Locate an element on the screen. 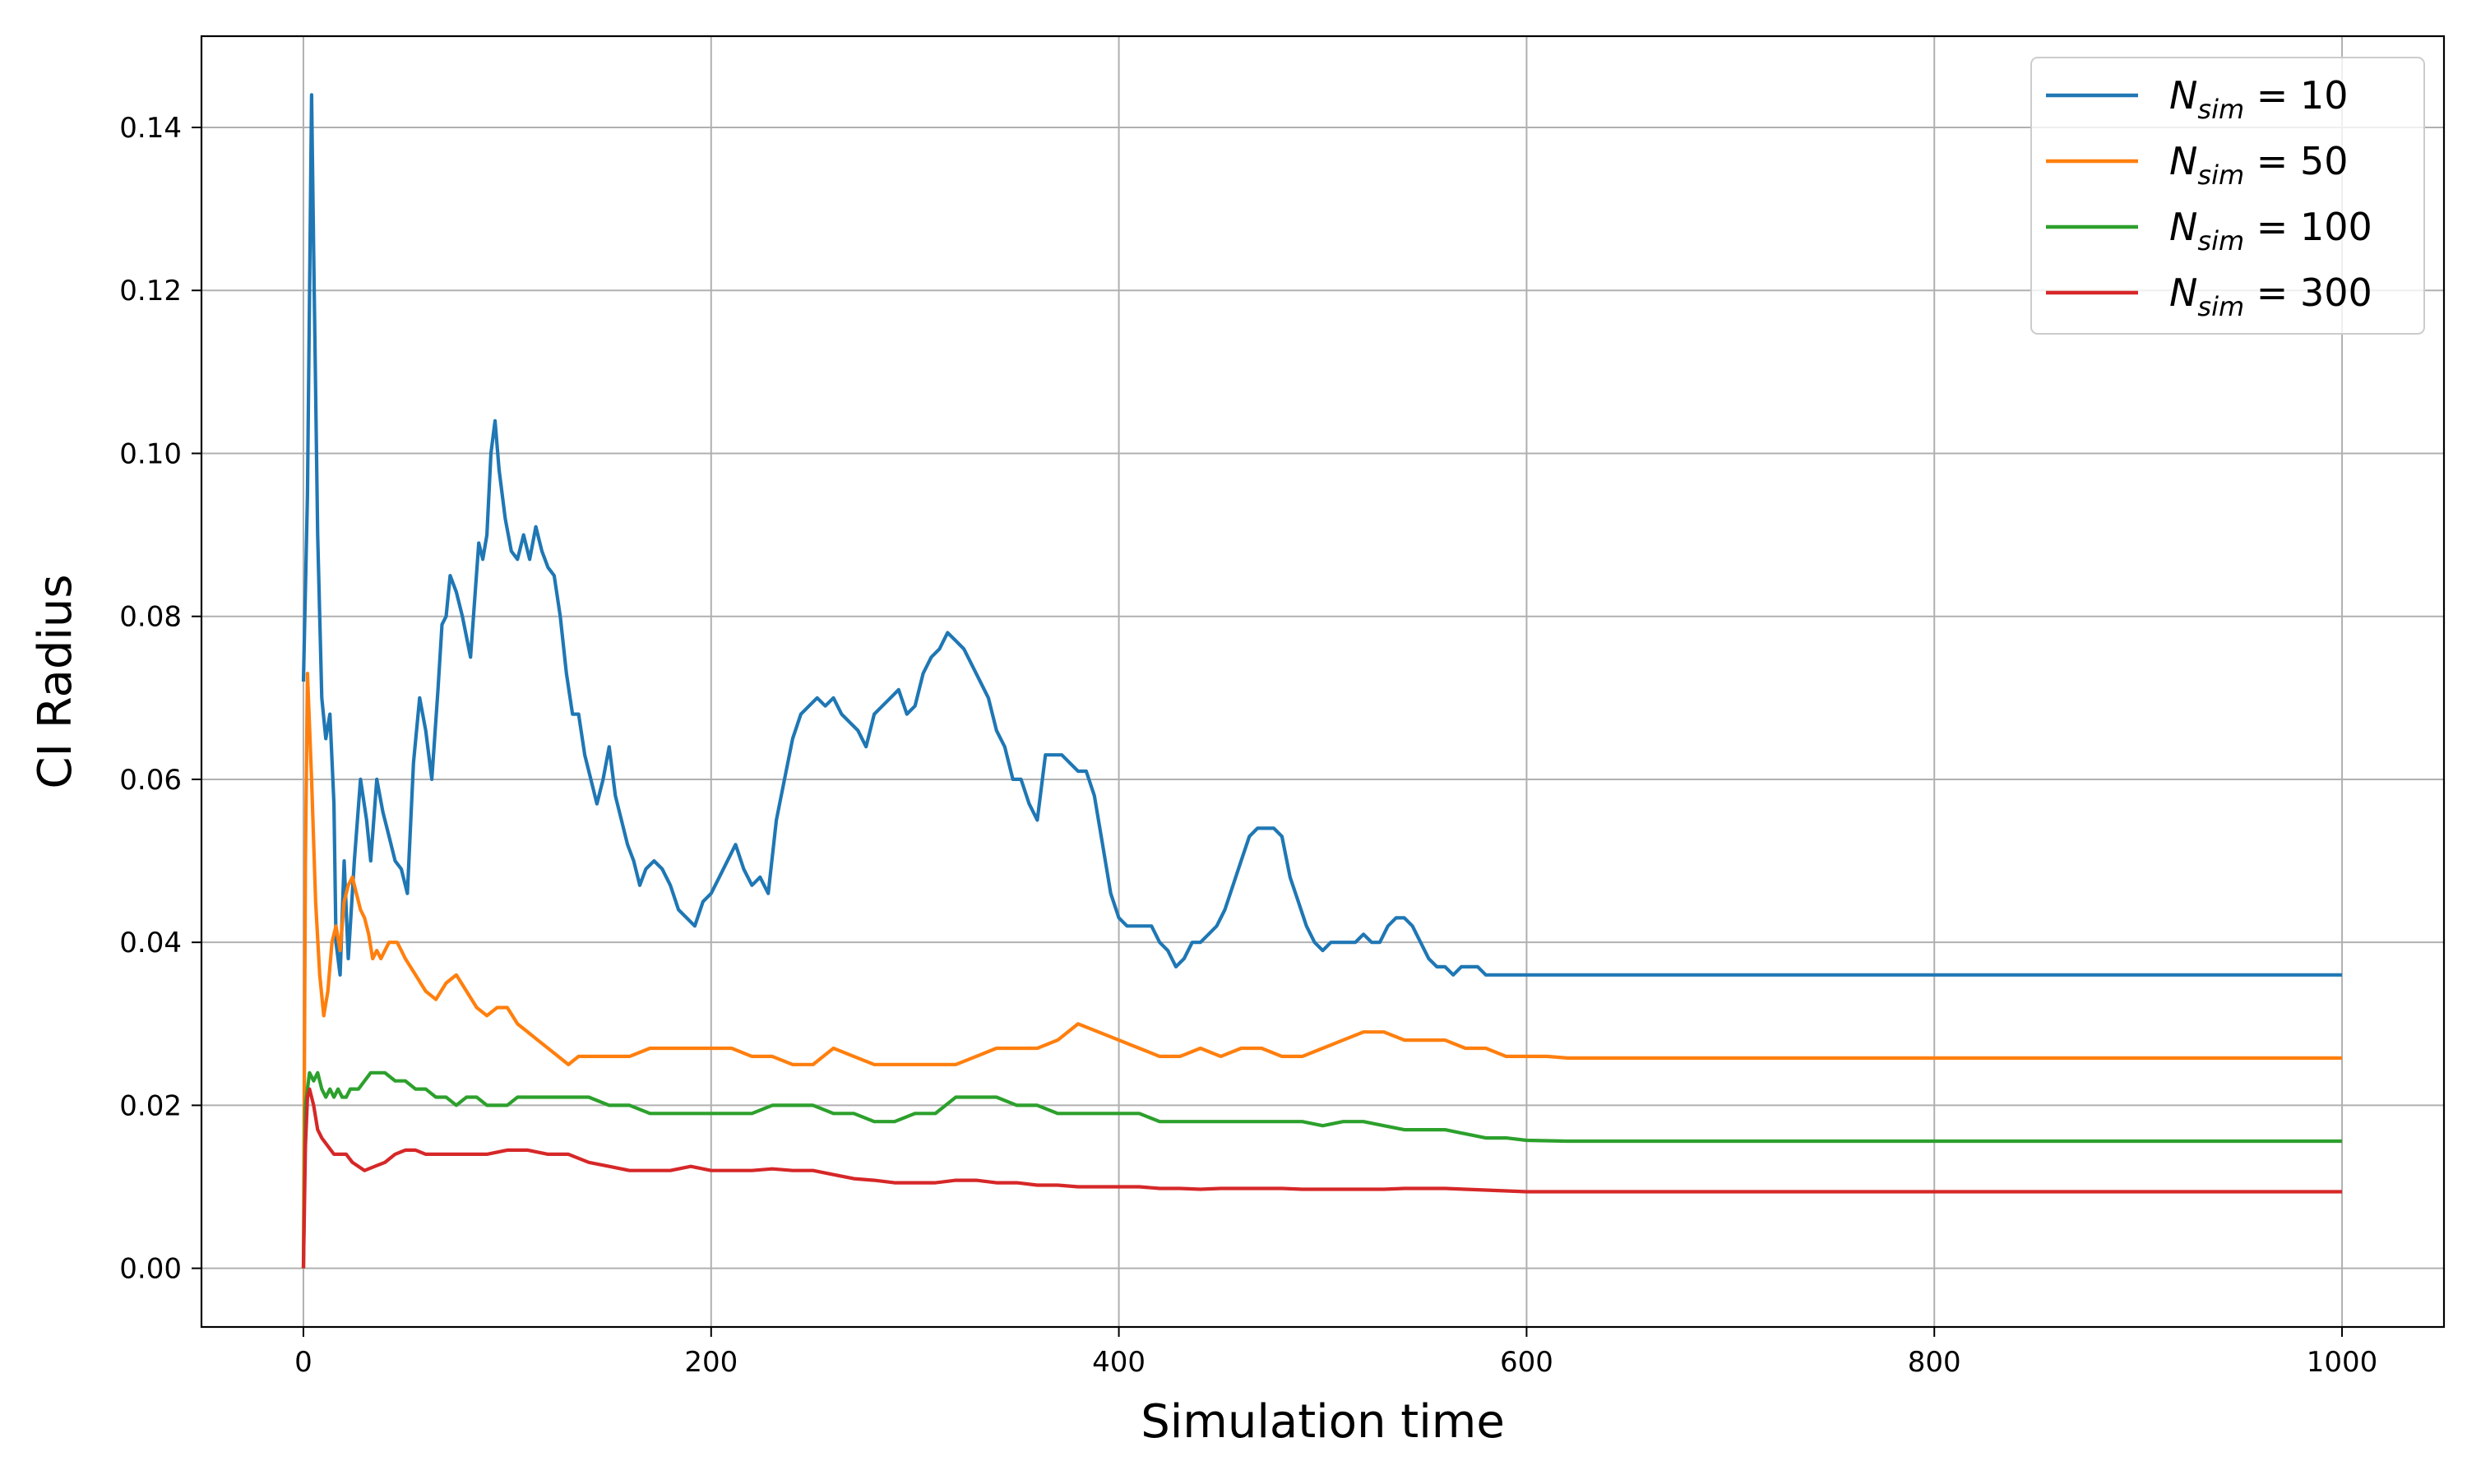 This screenshot has height=1484, width=2467. y-axis-title: CI Radius is located at coordinates (56, 681).